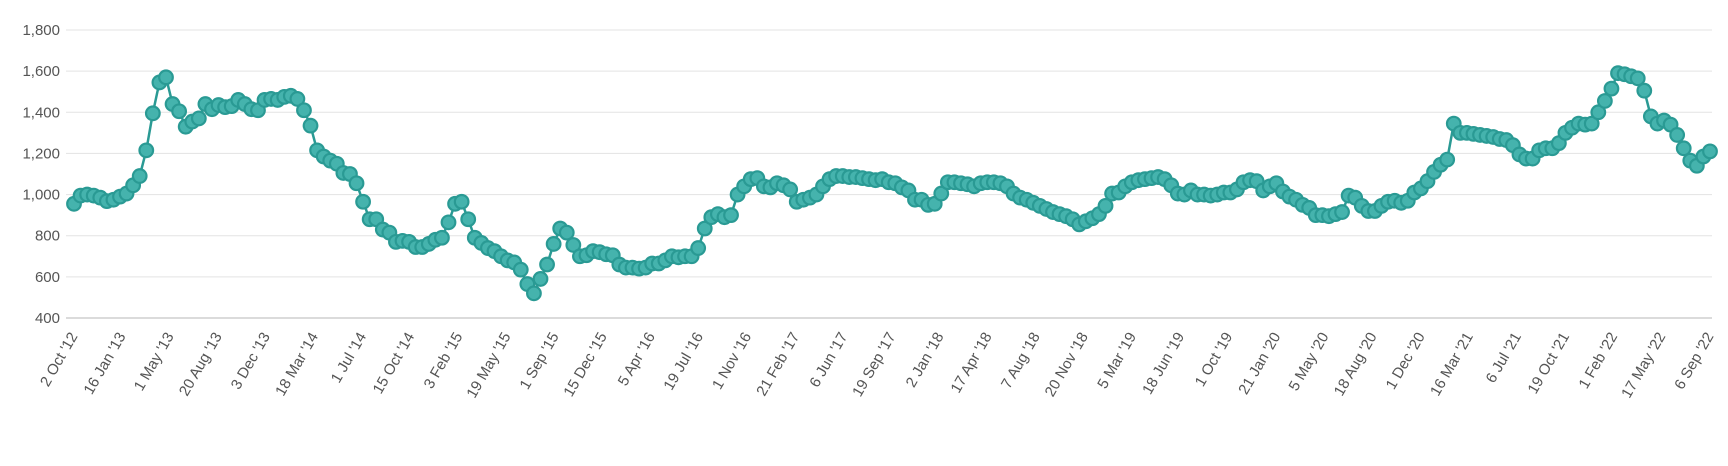 Image resolution: width=1728 pixels, height=466 pixels. Describe the element at coordinates (1452, 364) in the screenshot. I see `x-tick-label: 16 Mar '21` at that location.